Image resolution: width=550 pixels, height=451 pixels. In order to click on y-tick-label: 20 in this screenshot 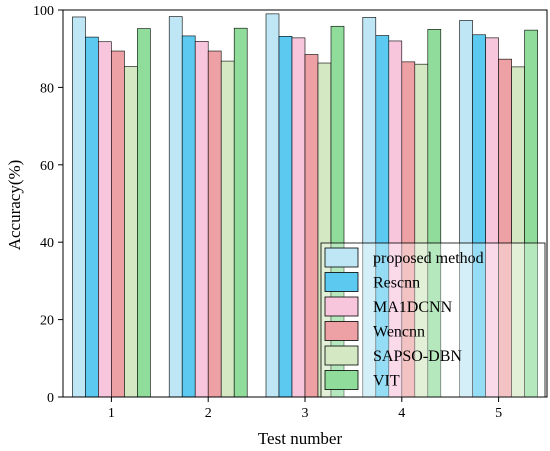, I will do `click(47, 321)`.